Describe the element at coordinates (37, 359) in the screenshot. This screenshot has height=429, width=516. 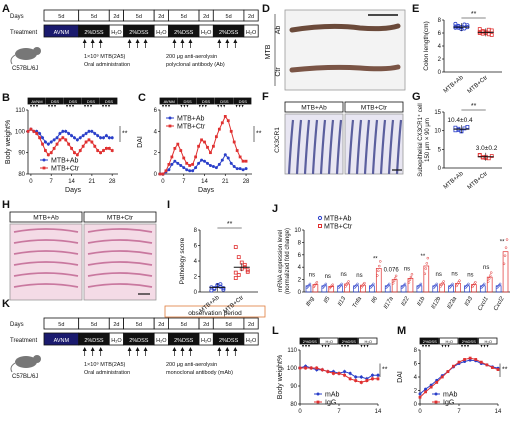
I see `mouse-icon-head` at that location.